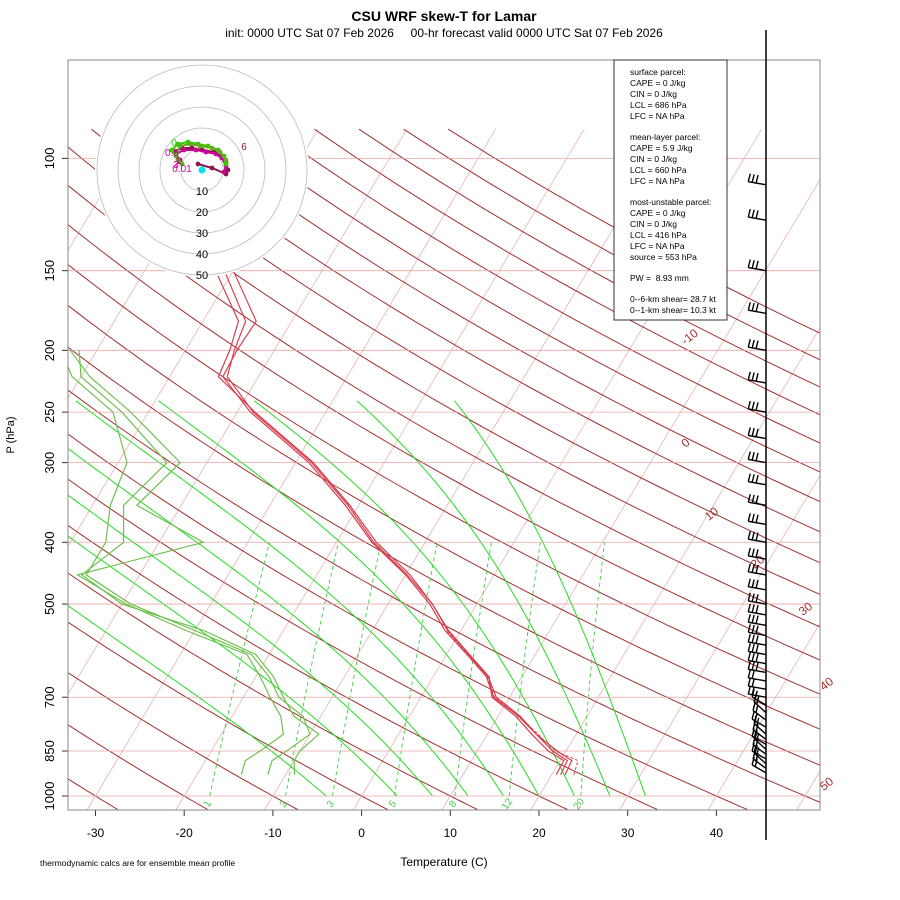  Describe the element at coordinates (202, 192) in the screenshot. I see `hodograph-ring-label: 10` at that location.